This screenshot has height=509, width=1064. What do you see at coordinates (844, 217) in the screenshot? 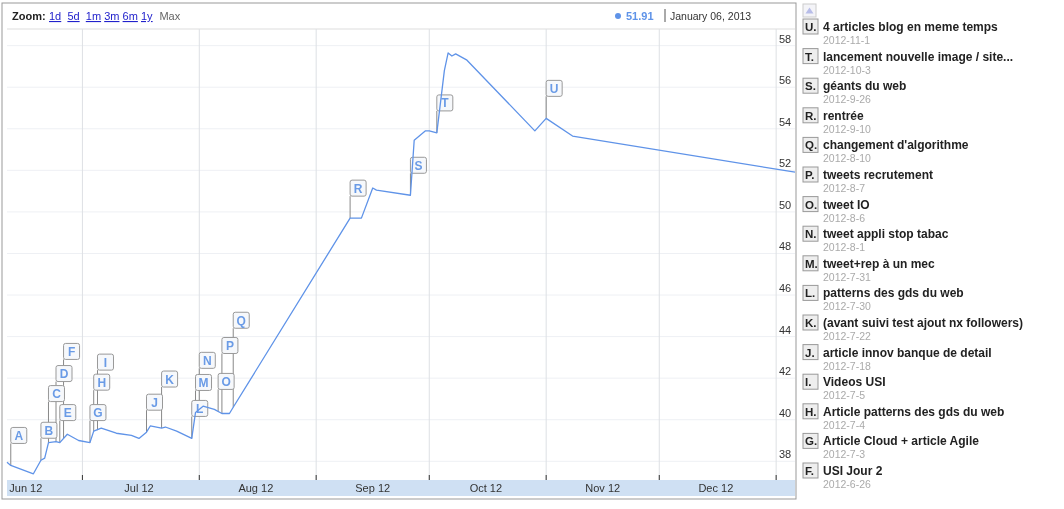
I see `text: 2012-8-6` at bounding box center [844, 217].